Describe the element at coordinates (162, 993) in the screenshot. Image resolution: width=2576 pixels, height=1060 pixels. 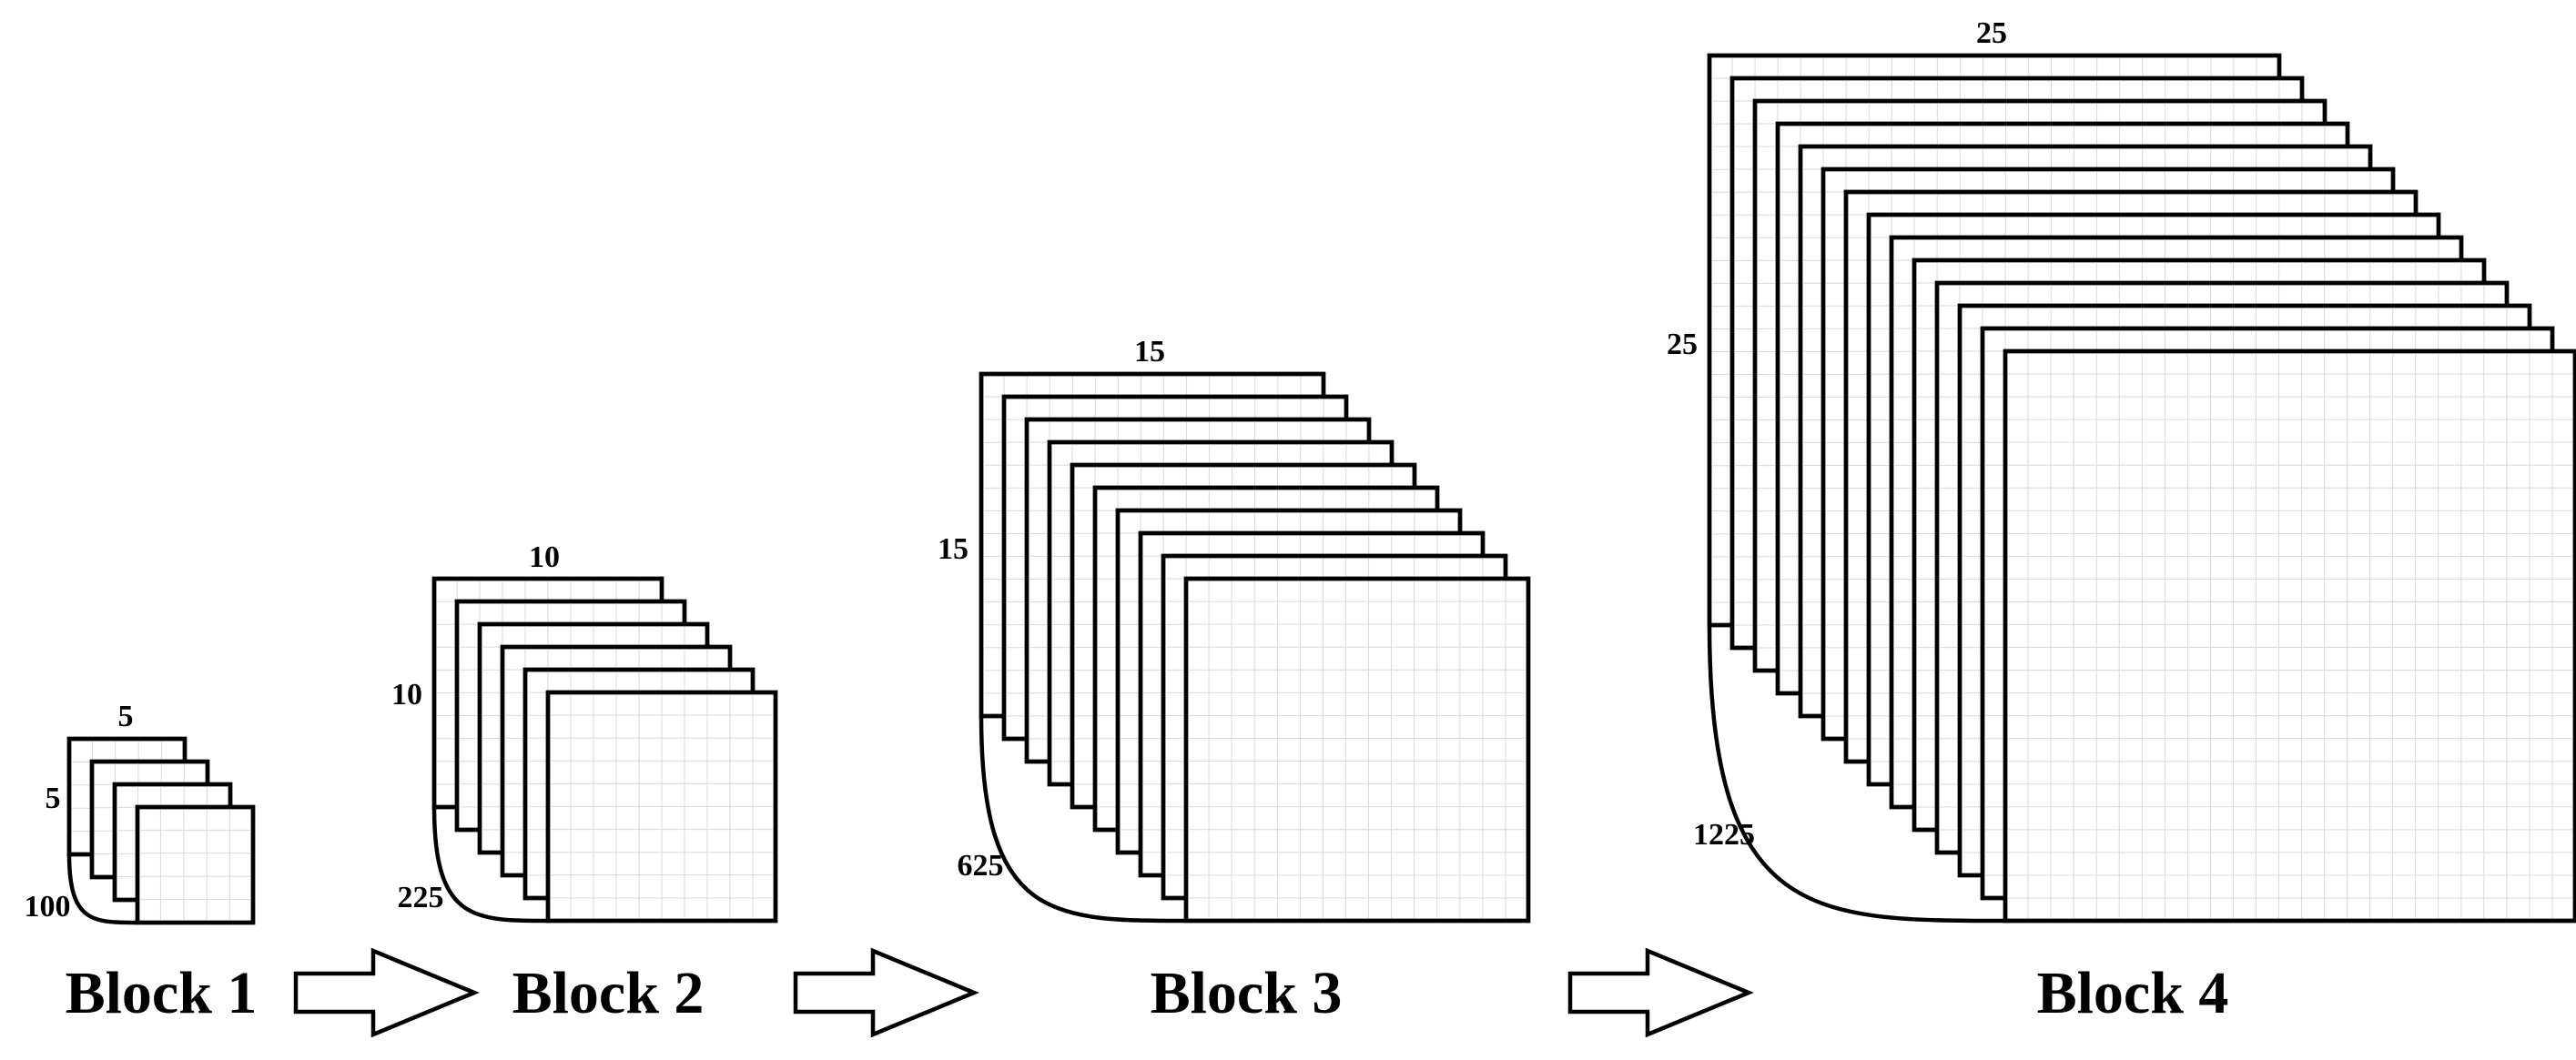
I see `block-1-title: Block 1` at that location.